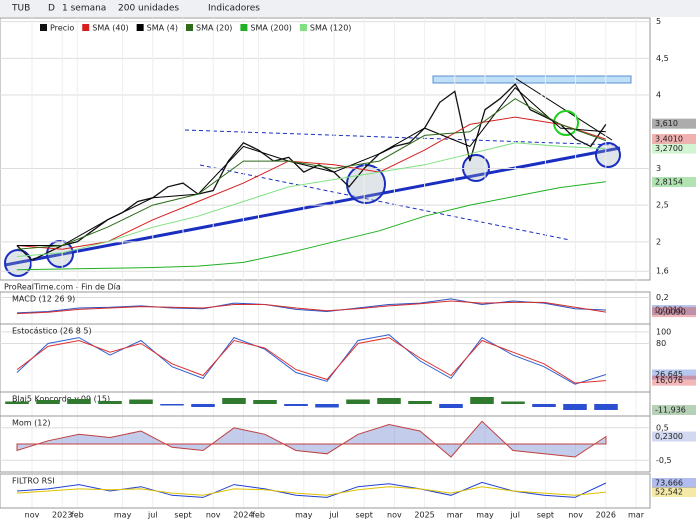 Image resolution: width=700 pixels, height=521 pixels. Describe the element at coordinates (669, 483) in the screenshot. I see `value-label: 73,666` at that location.